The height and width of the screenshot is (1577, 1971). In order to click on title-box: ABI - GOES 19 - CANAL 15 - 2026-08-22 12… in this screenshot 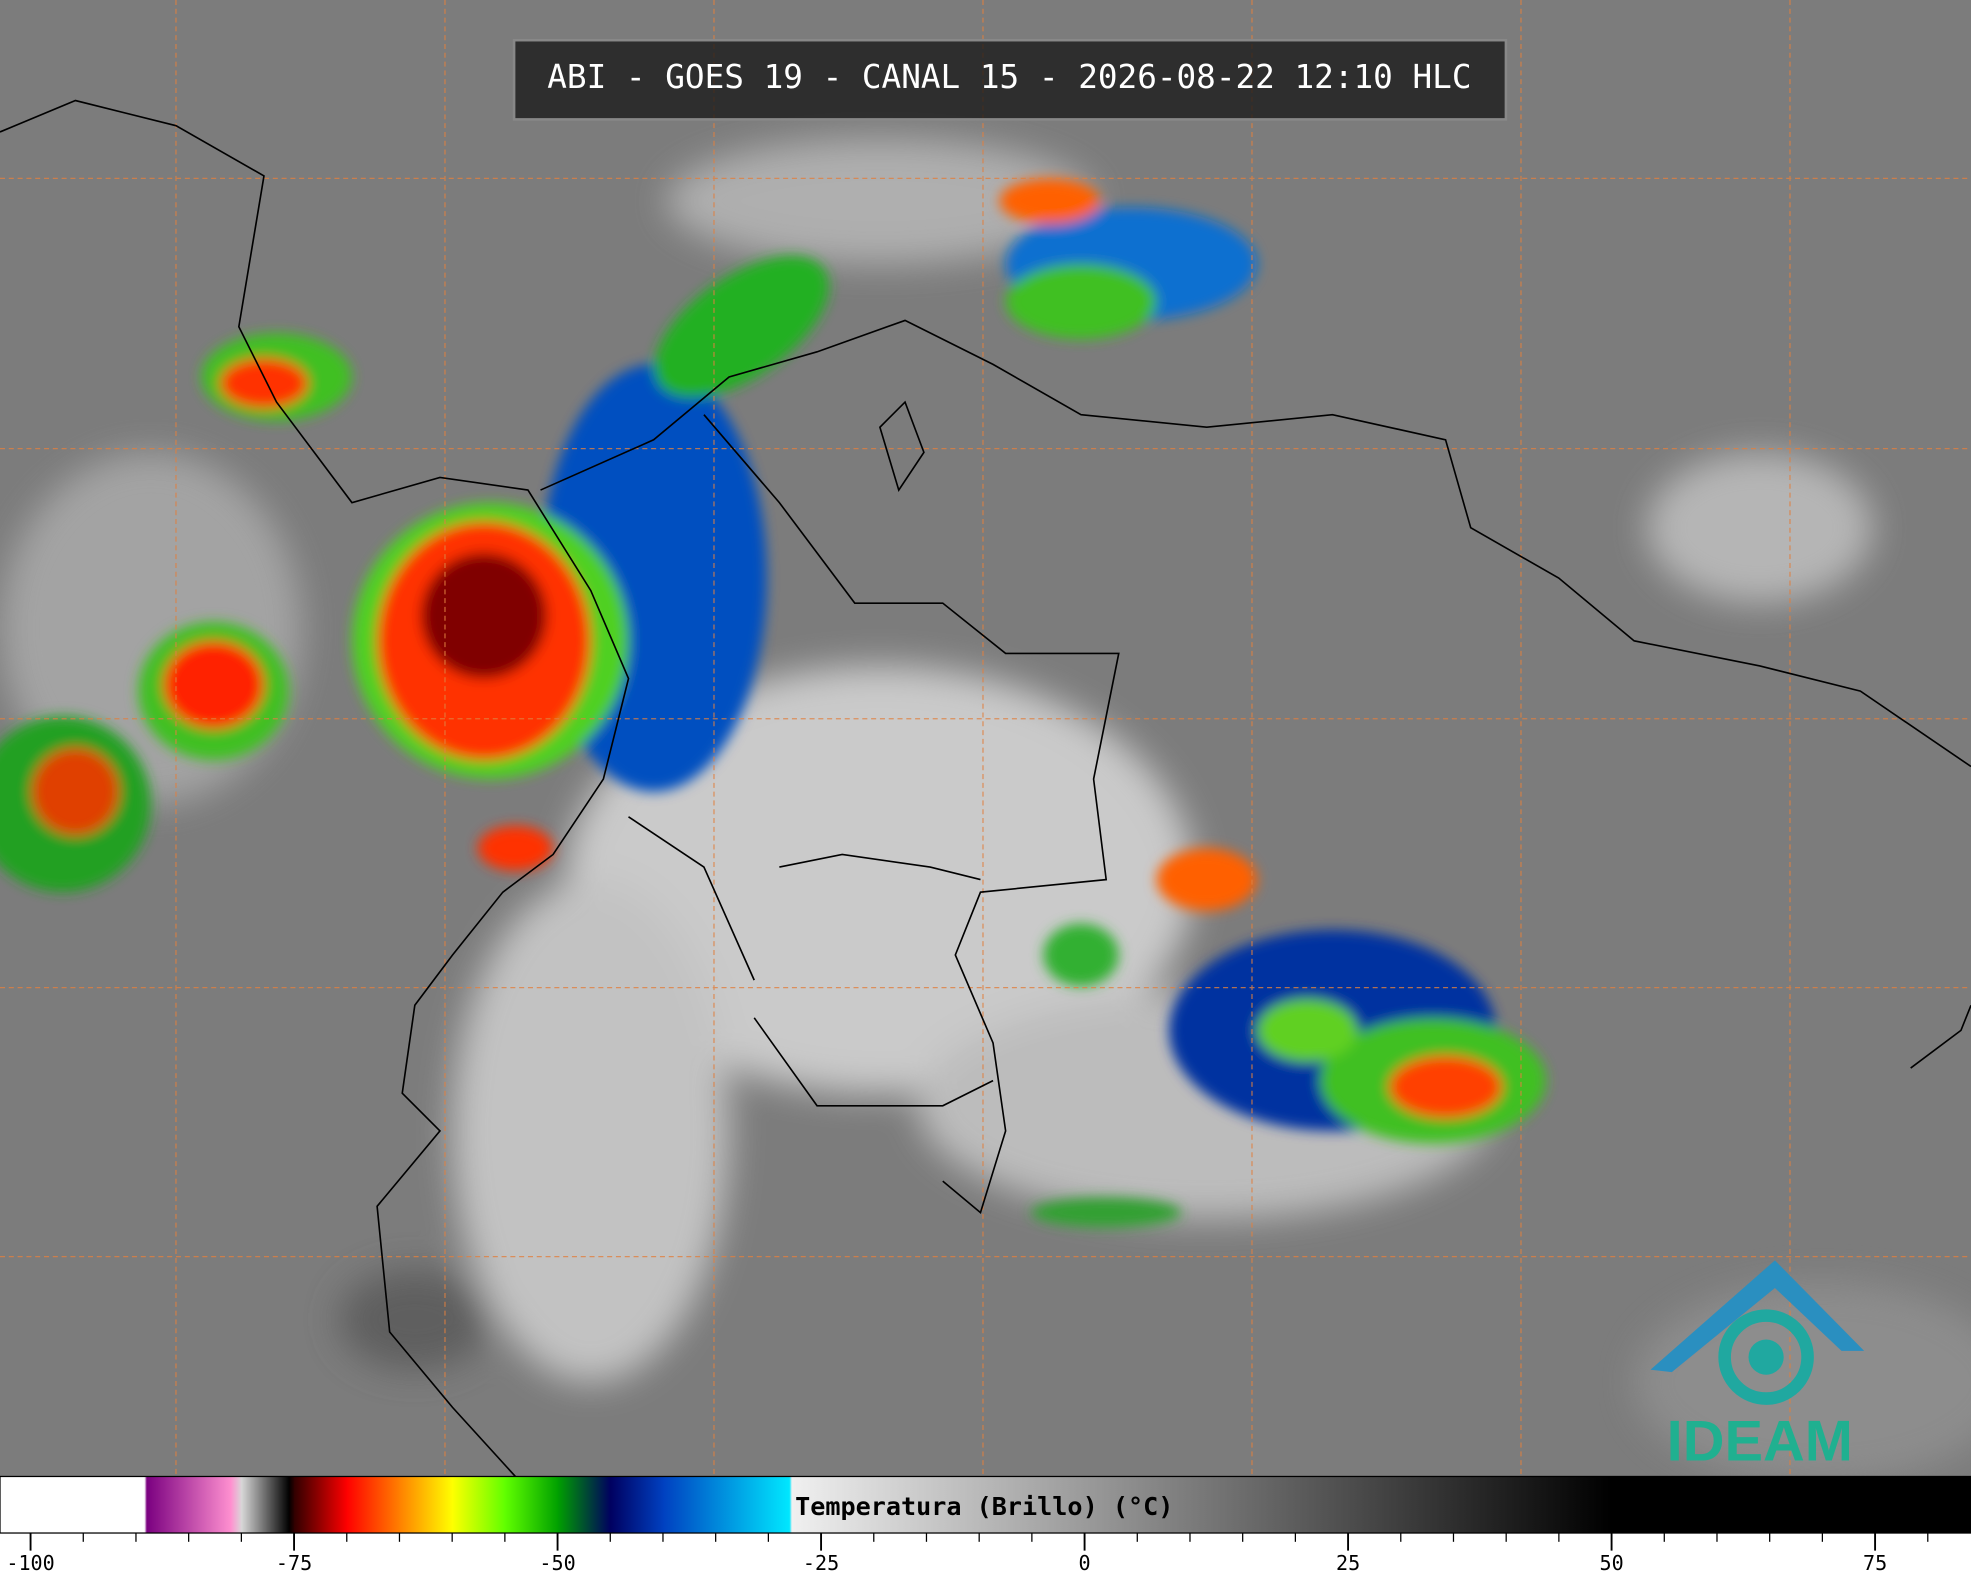, I will do `click(1010, 79)`.